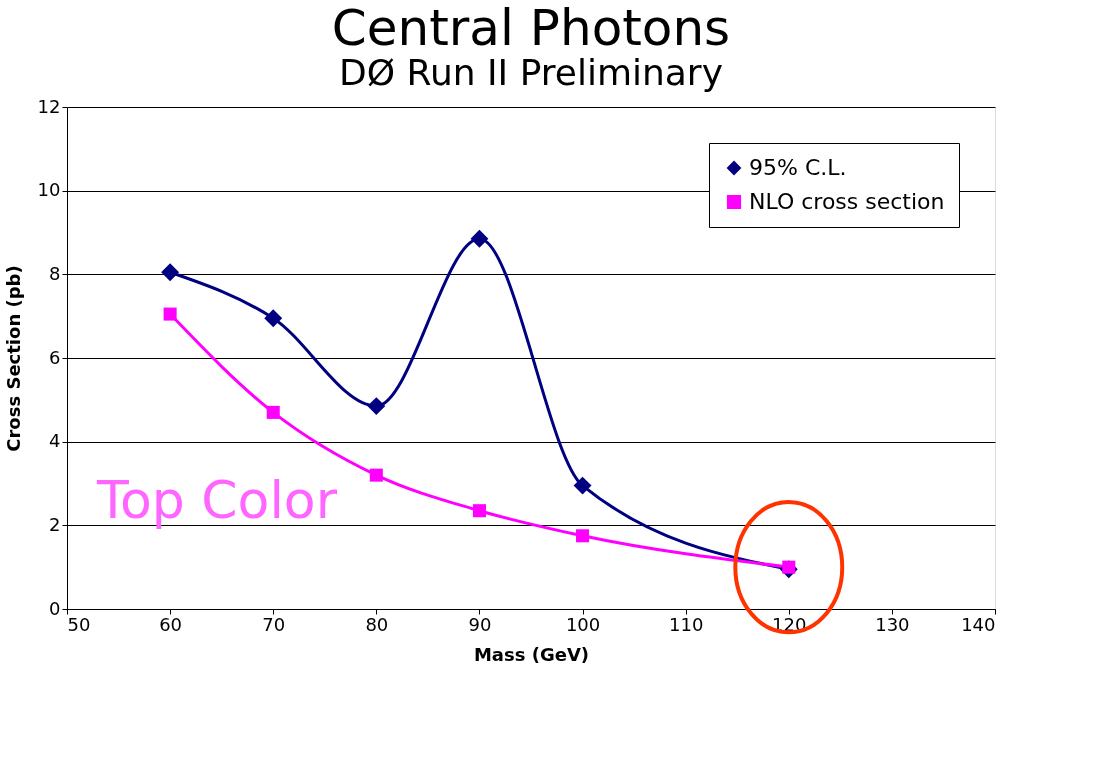  What do you see at coordinates (798, 167) in the screenshot?
I see `legend-label: 95% C.L.` at bounding box center [798, 167].